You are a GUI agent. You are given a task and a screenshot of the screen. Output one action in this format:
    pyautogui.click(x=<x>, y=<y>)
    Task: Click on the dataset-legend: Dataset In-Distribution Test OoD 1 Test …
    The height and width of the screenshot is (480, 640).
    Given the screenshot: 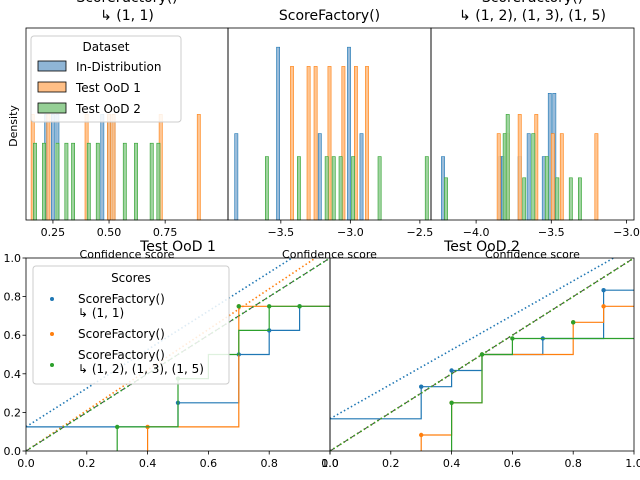 What is the action you would take?
    pyautogui.click(x=106, y=79)
    